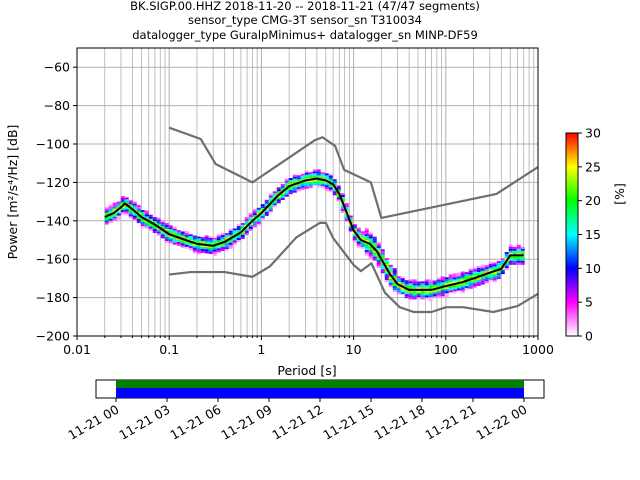  What do you see at coordinates (589, 336) in the screenshot?
I see `colorbar-tick-label: 0` at bounding box center [589, 336].